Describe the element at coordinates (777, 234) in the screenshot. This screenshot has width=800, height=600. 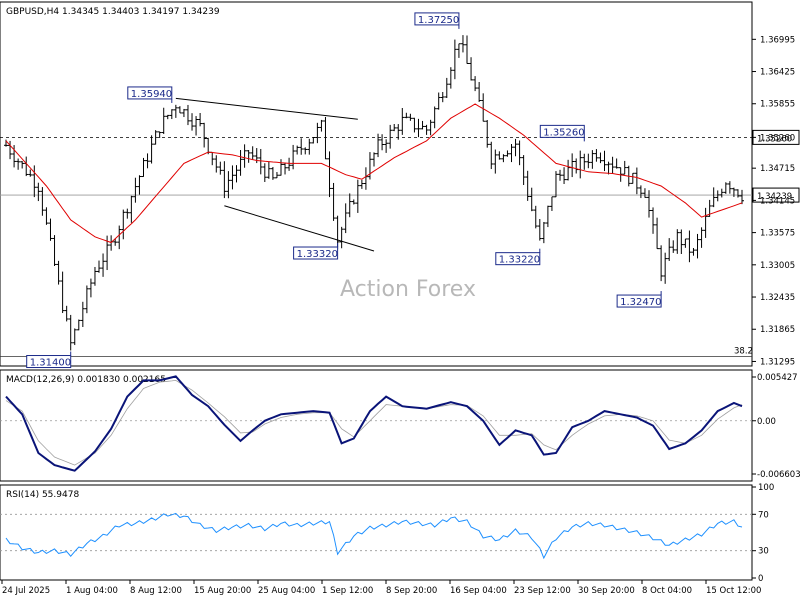
I see `price-tick-label: 1.33575` at that location.